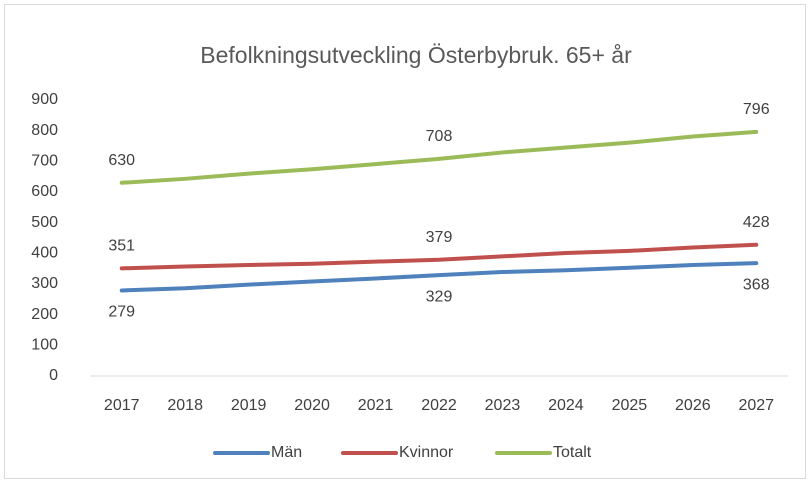 This screenshot has height=484, width=811. I want to click on data-label: 368, so click(756, 284).